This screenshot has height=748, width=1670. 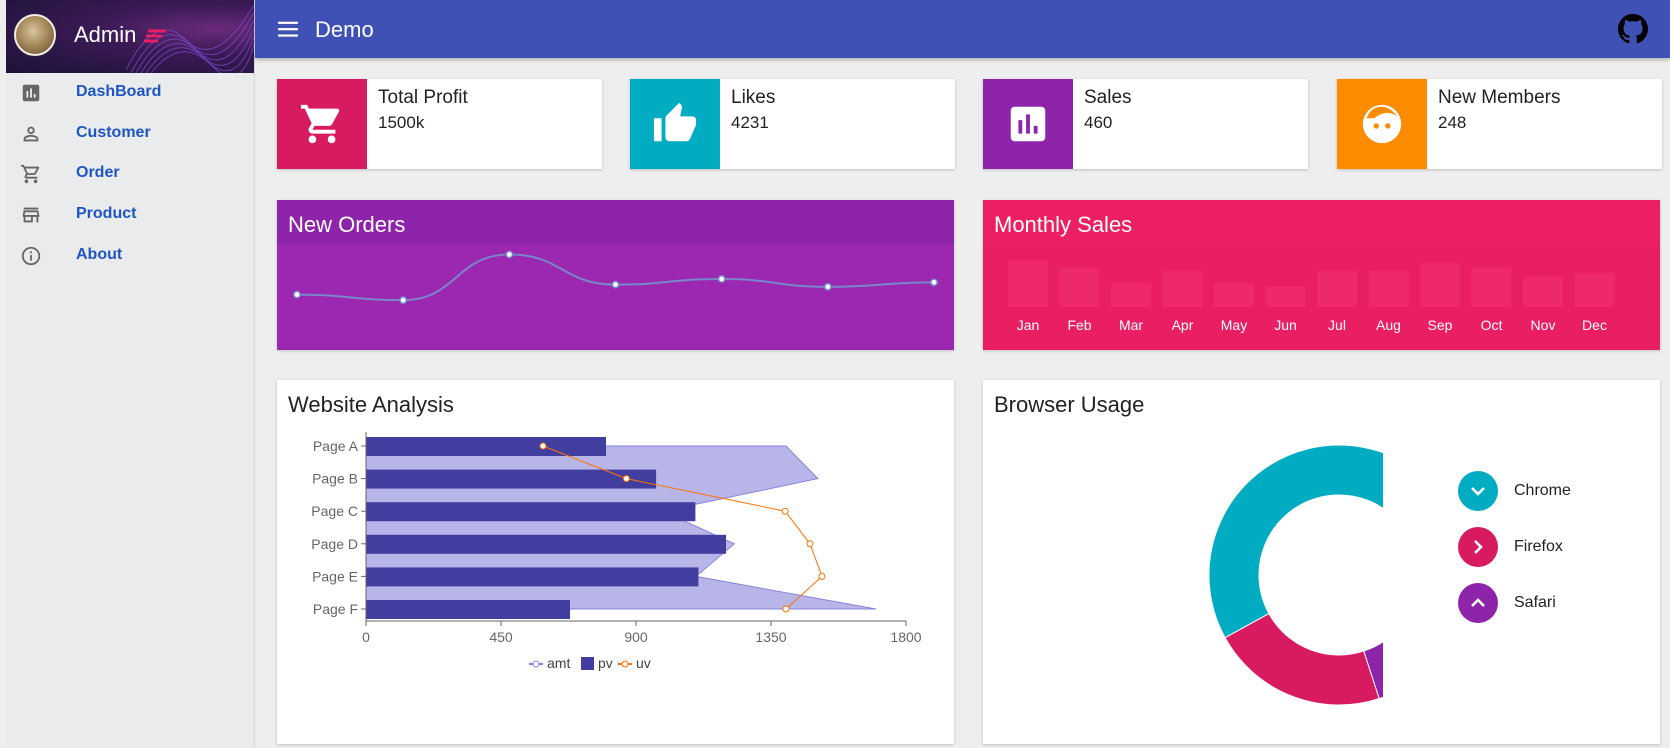 I want to click on sidebar-item-order: Order, so click(x=130, y=173).